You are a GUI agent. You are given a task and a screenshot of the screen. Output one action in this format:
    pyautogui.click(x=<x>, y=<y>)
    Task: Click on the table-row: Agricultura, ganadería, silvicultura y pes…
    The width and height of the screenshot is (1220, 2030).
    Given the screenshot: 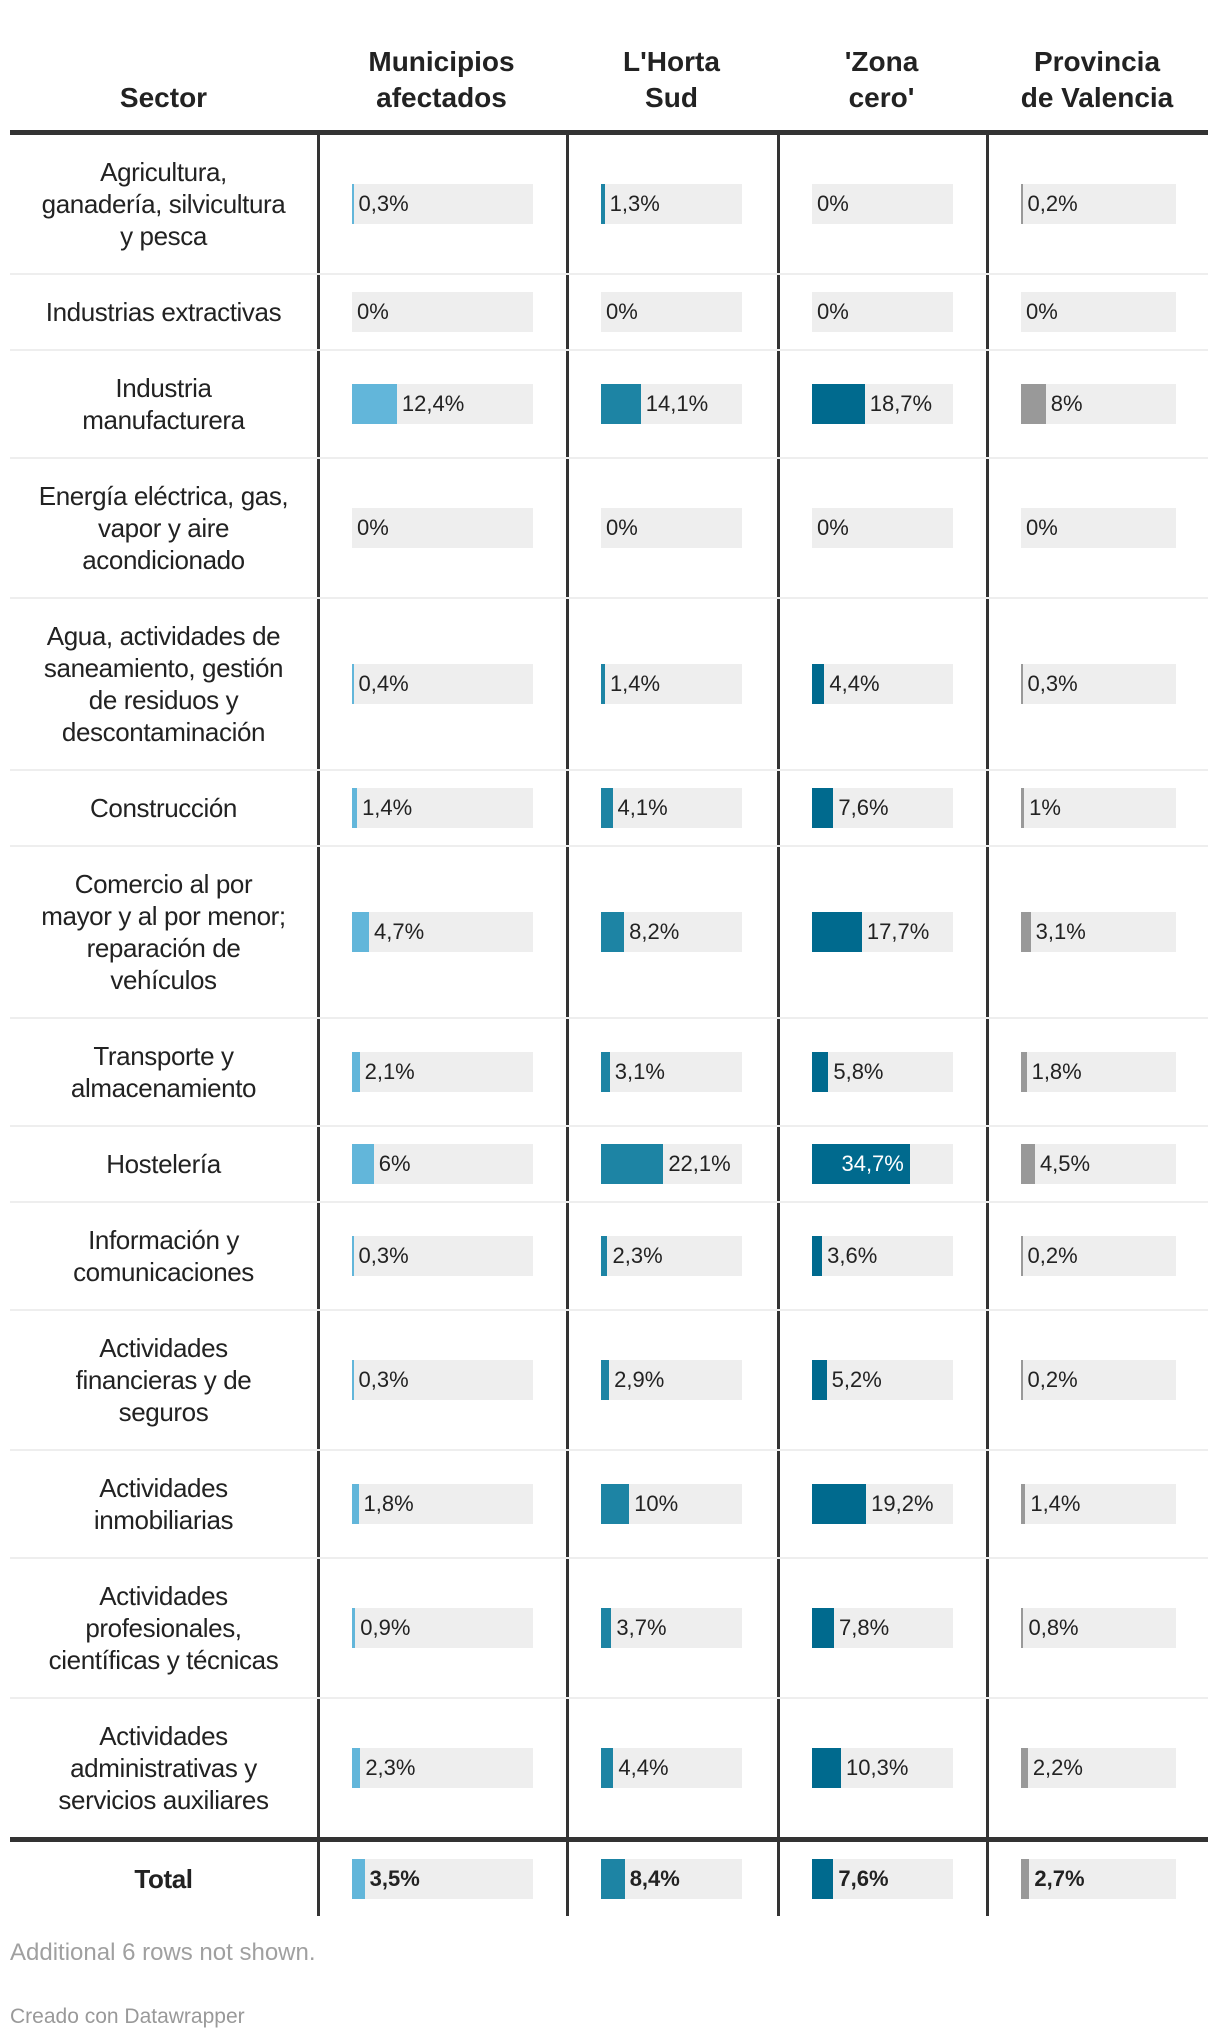 What is the action you would take?
    pyautogui.click(x=609, y=205)
    